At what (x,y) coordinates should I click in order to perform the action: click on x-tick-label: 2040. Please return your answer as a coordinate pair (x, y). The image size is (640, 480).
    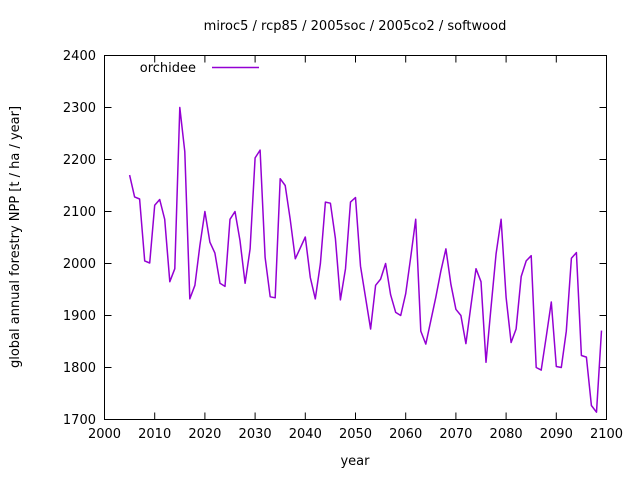
    Looking at the image, I should click on (305, 434).